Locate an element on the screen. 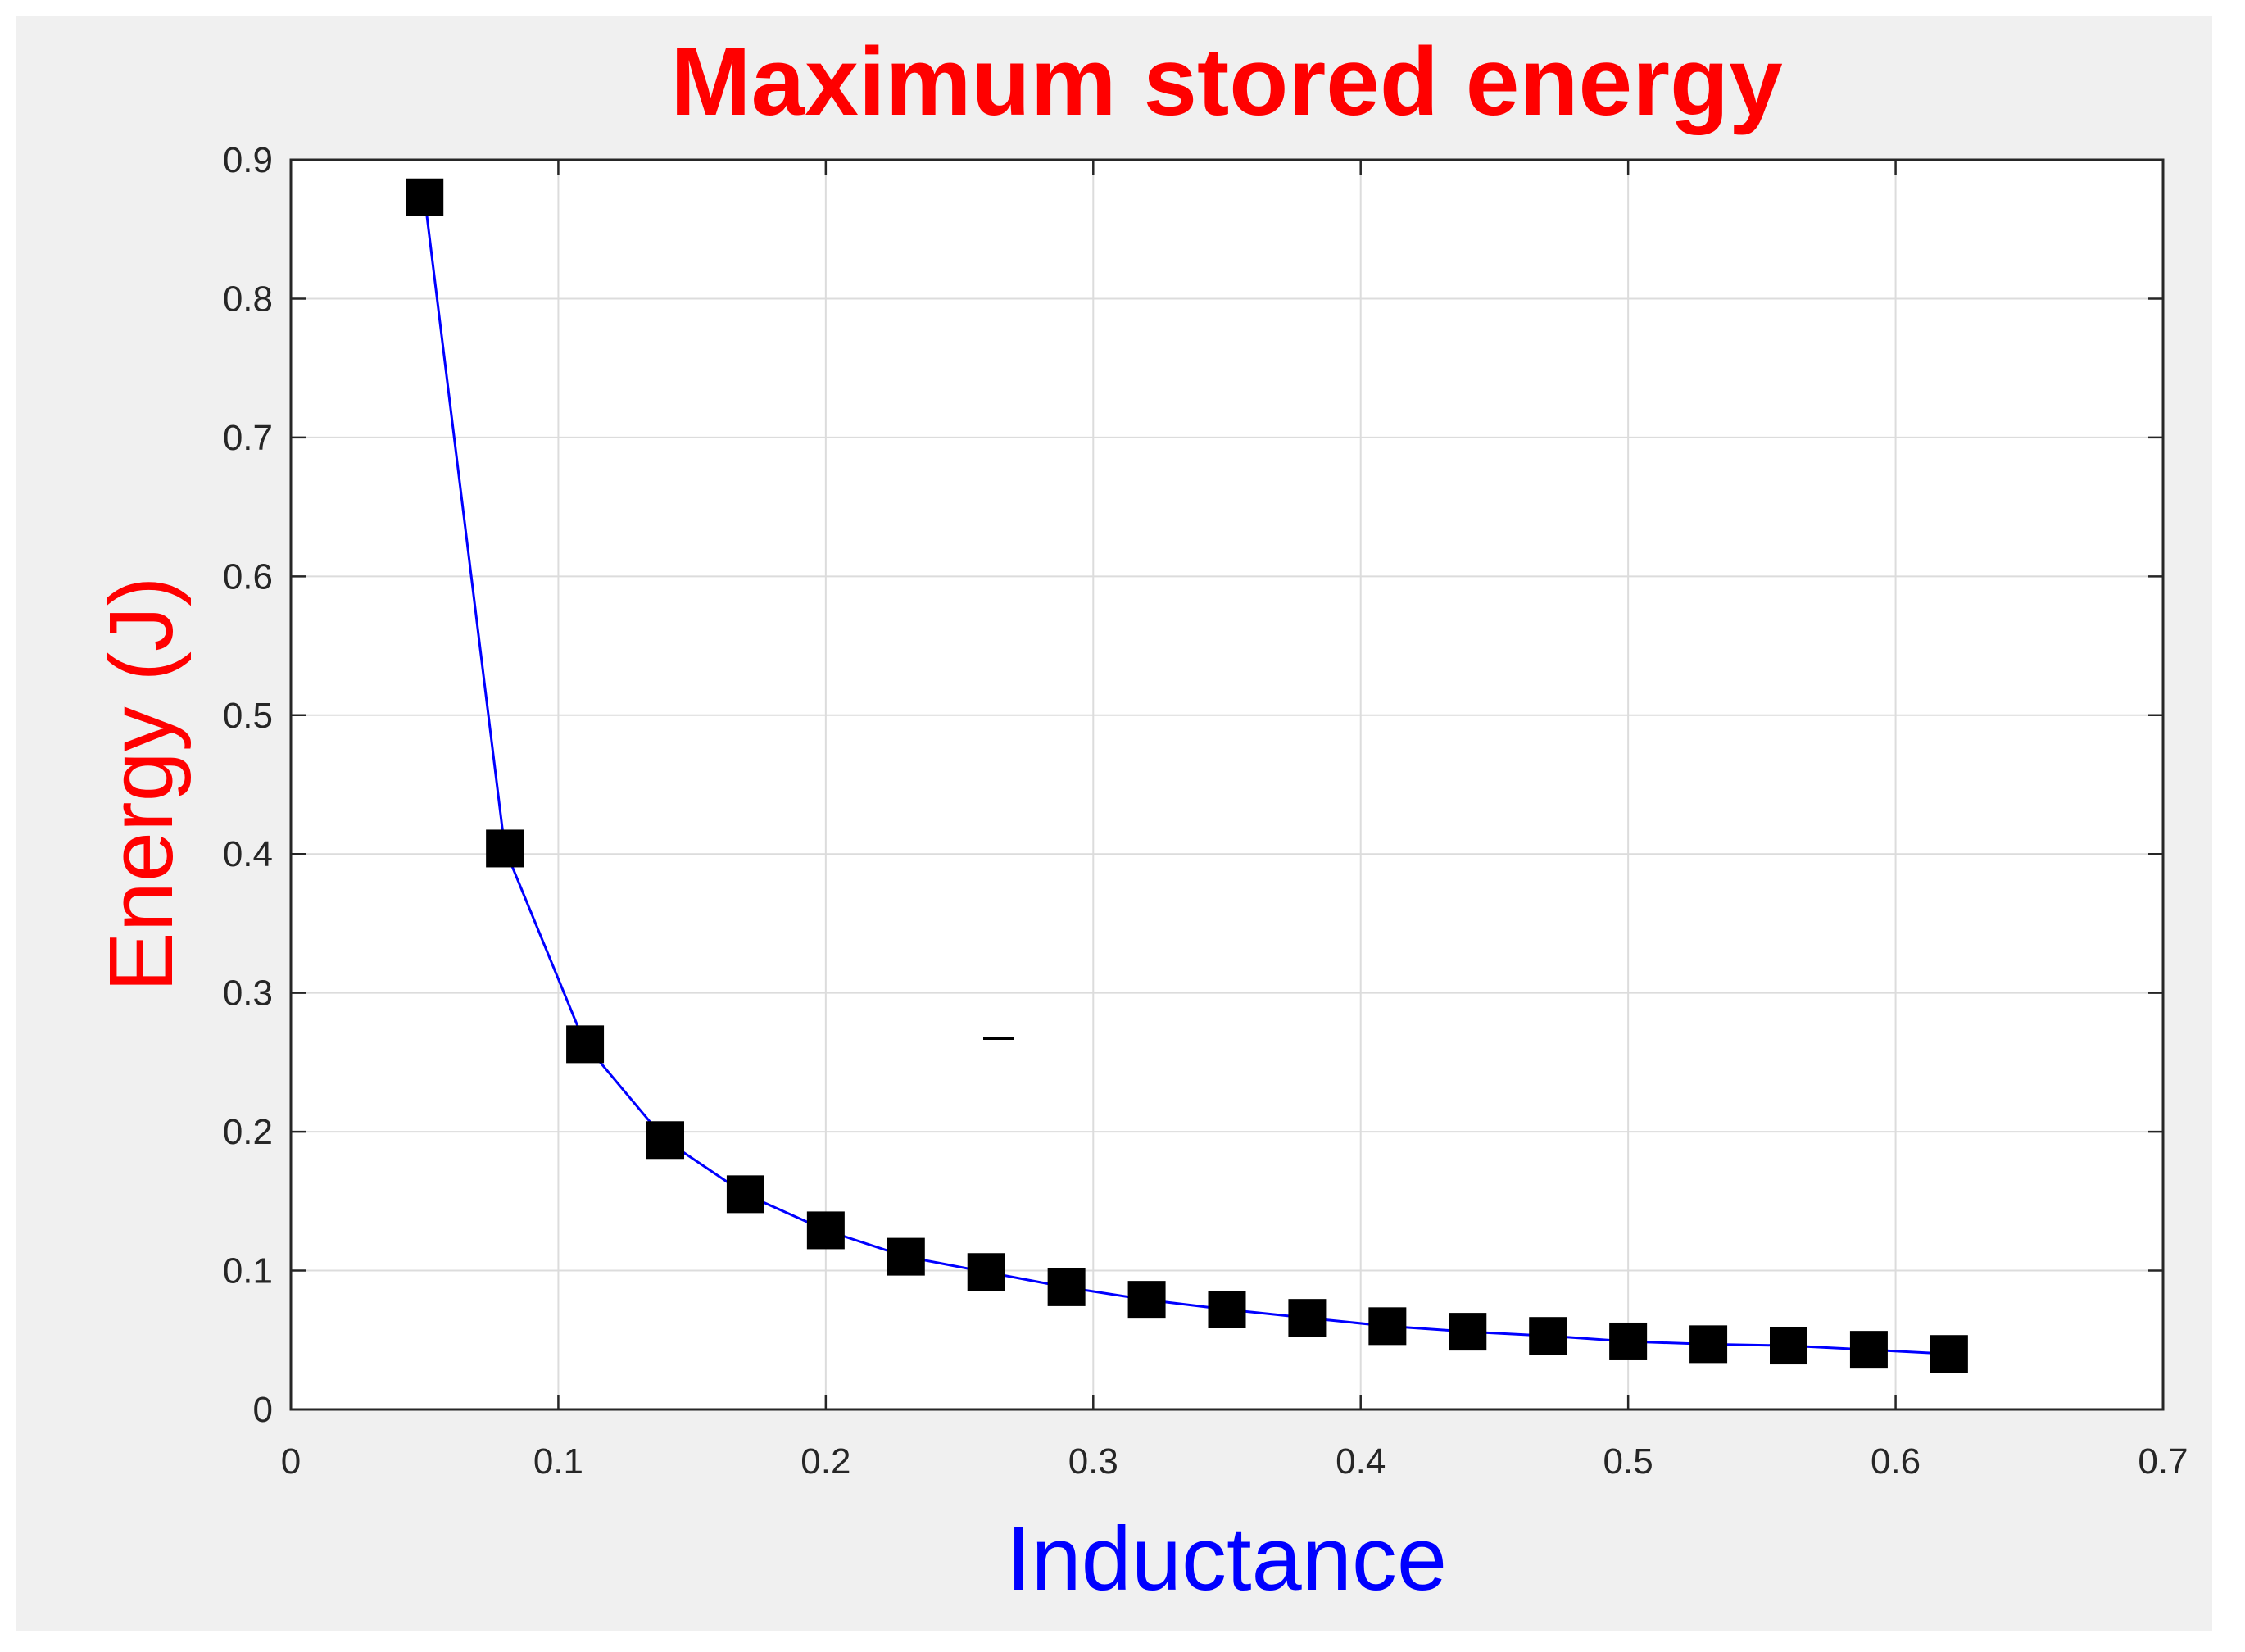  y-axis-title: Energy (J) is located at coordinates (141, 784).